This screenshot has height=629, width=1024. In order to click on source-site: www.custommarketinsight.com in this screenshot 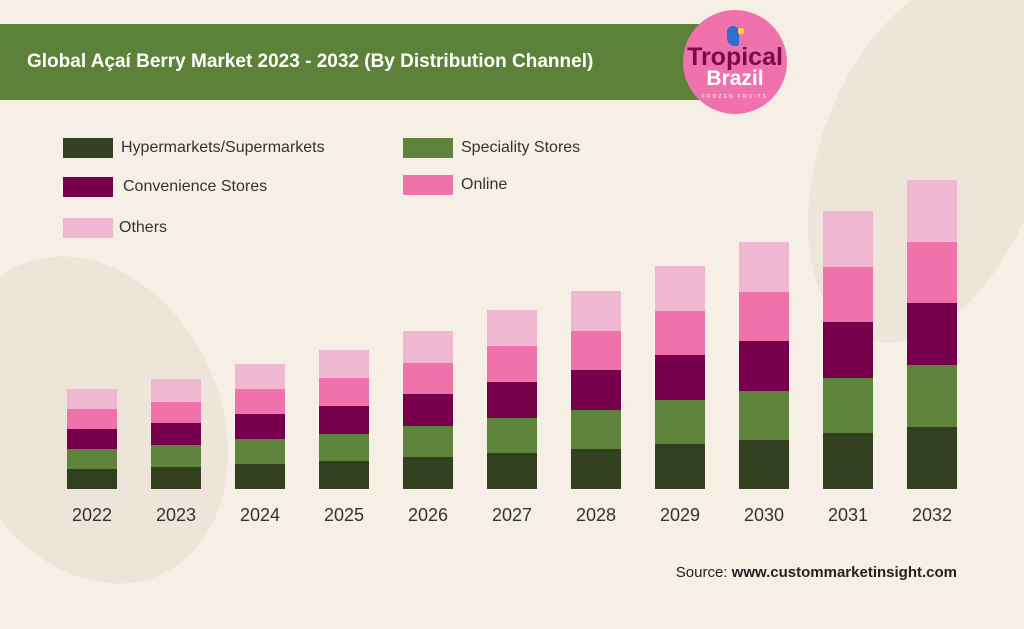, I will do `click(844, 572)`.